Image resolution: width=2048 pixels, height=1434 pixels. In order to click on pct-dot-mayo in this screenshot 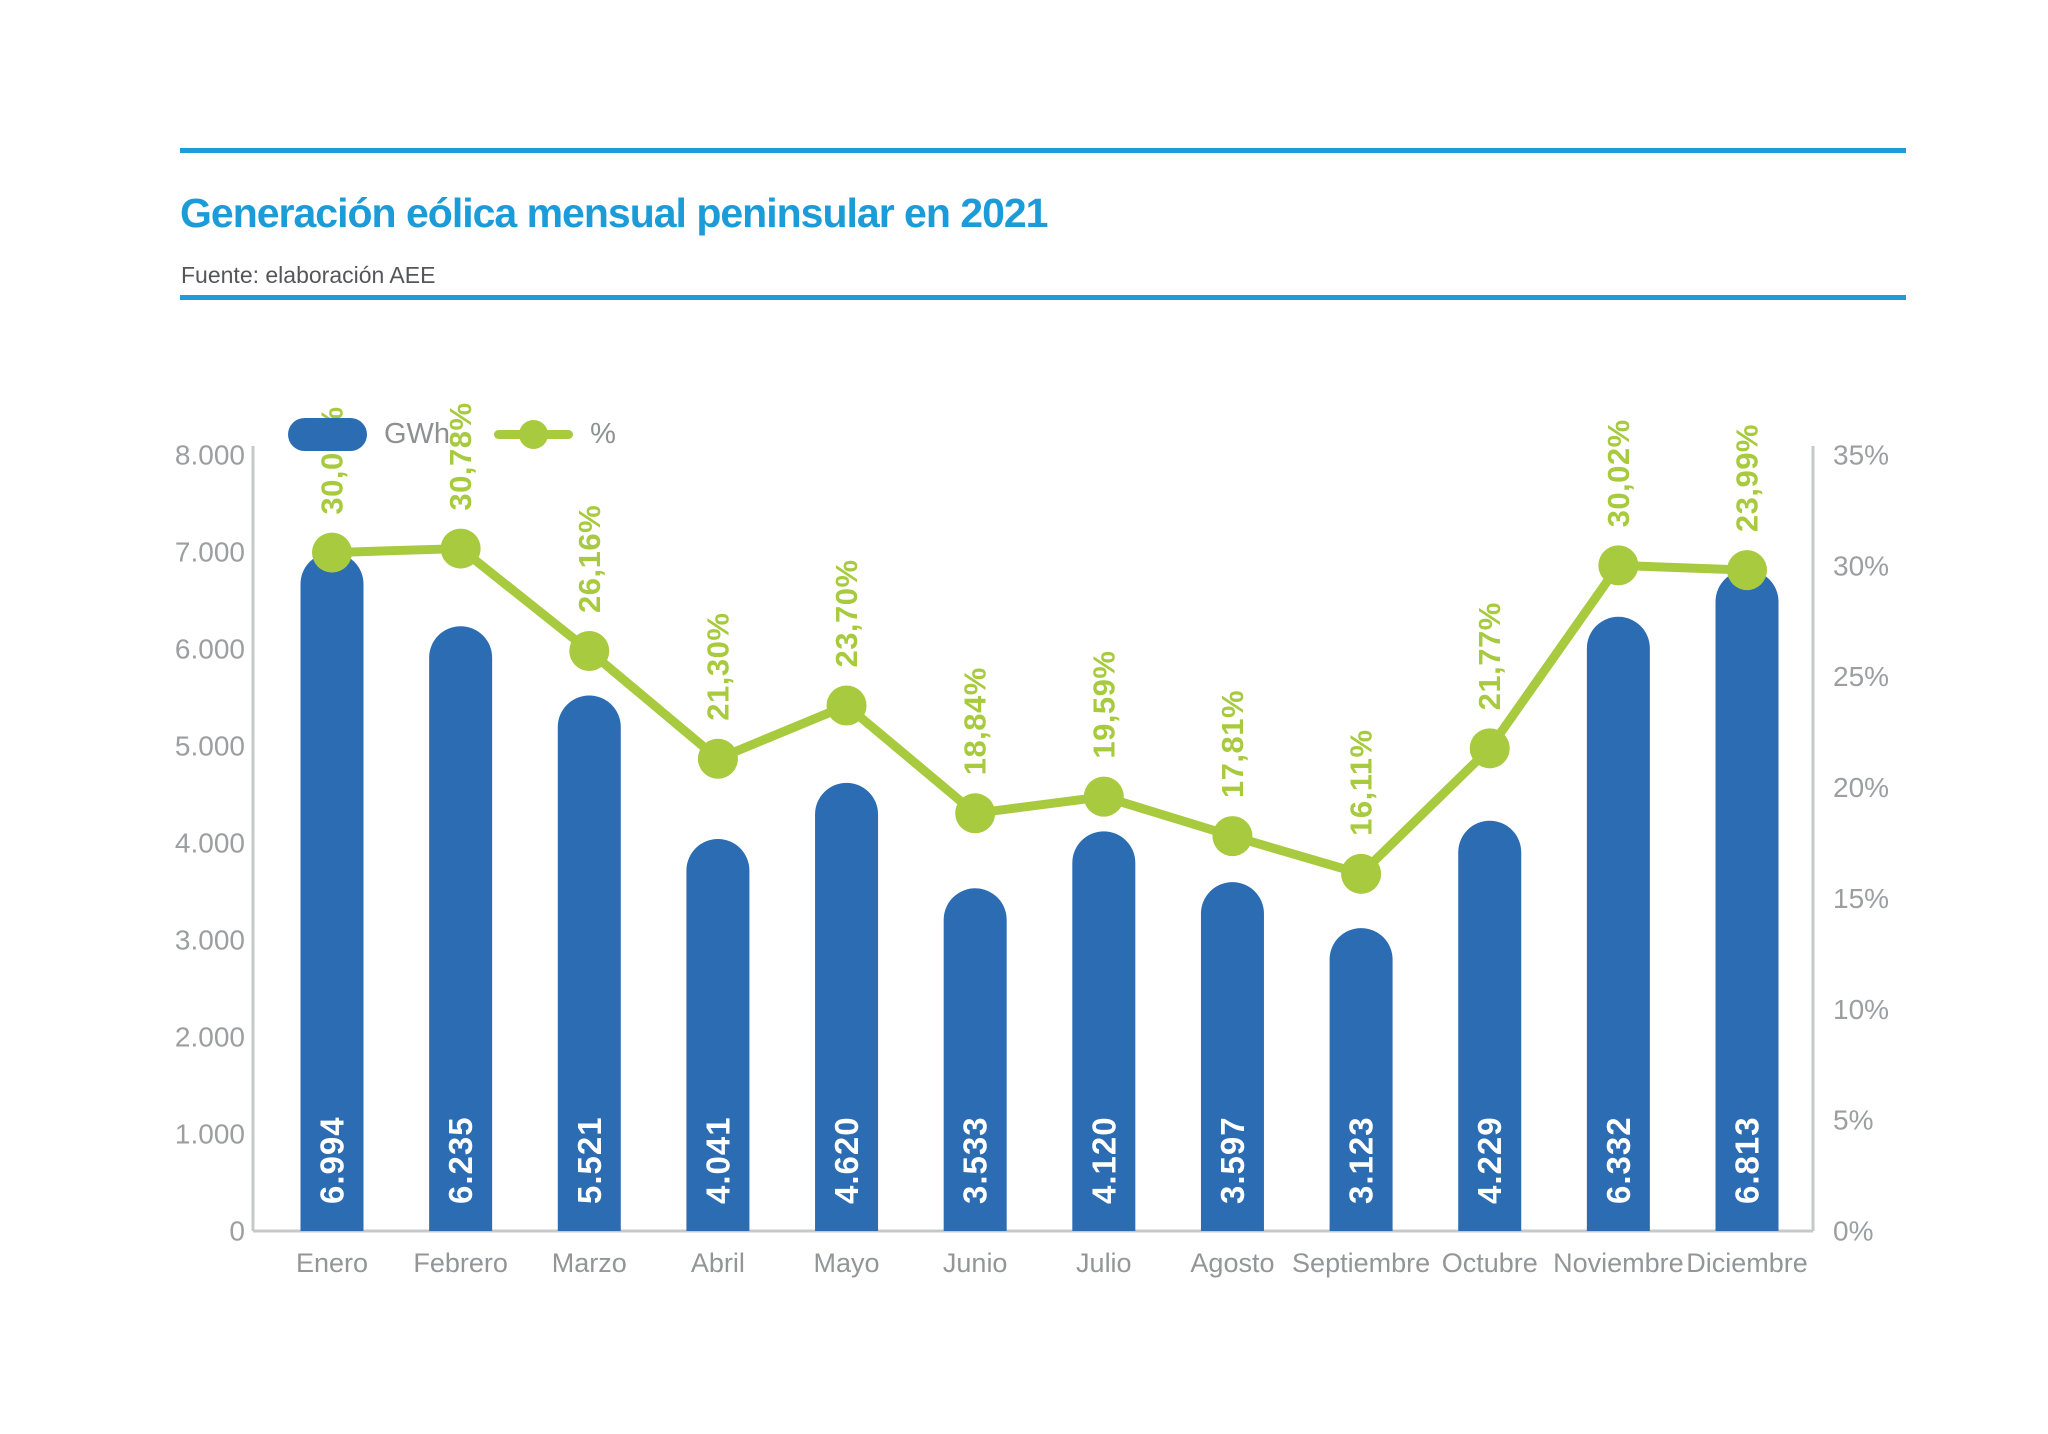, I will do `click(846, 705)`.